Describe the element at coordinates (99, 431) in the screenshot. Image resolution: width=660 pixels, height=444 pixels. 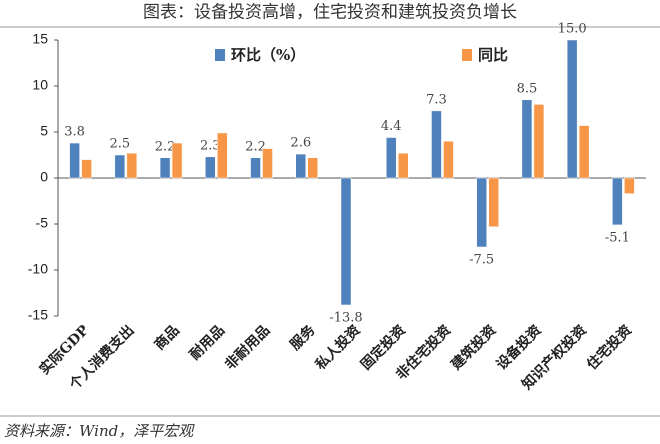
I see `source-note: 资料来源：Wind，泽平宏观` at that location.